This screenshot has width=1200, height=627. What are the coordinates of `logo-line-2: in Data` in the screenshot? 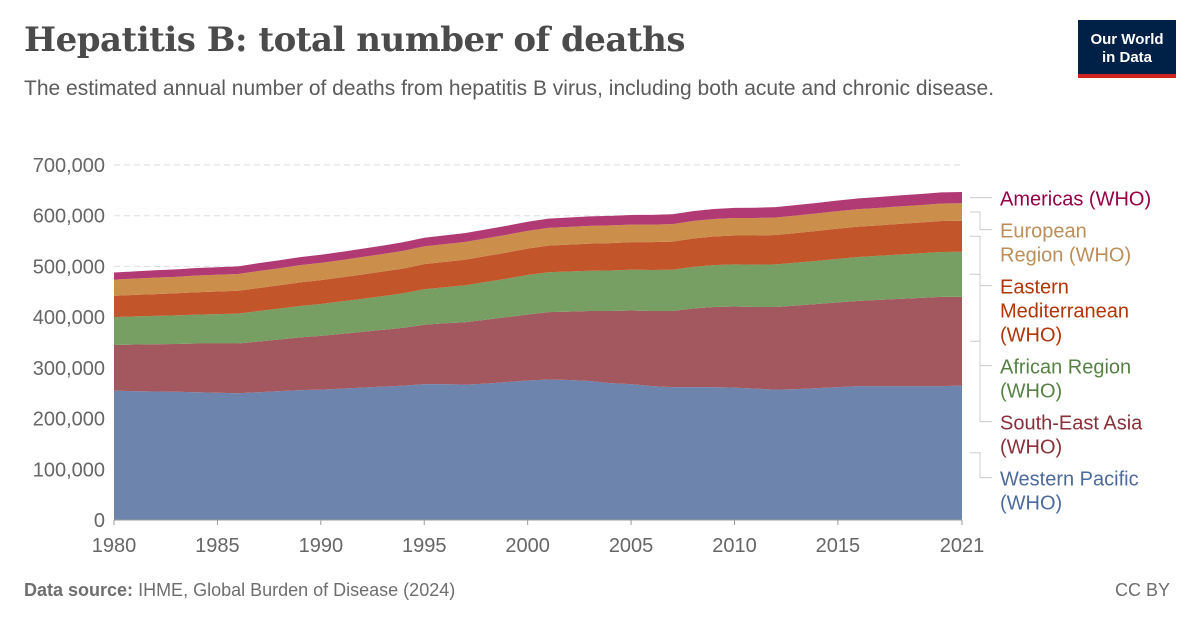 It's located at (1126, 57).